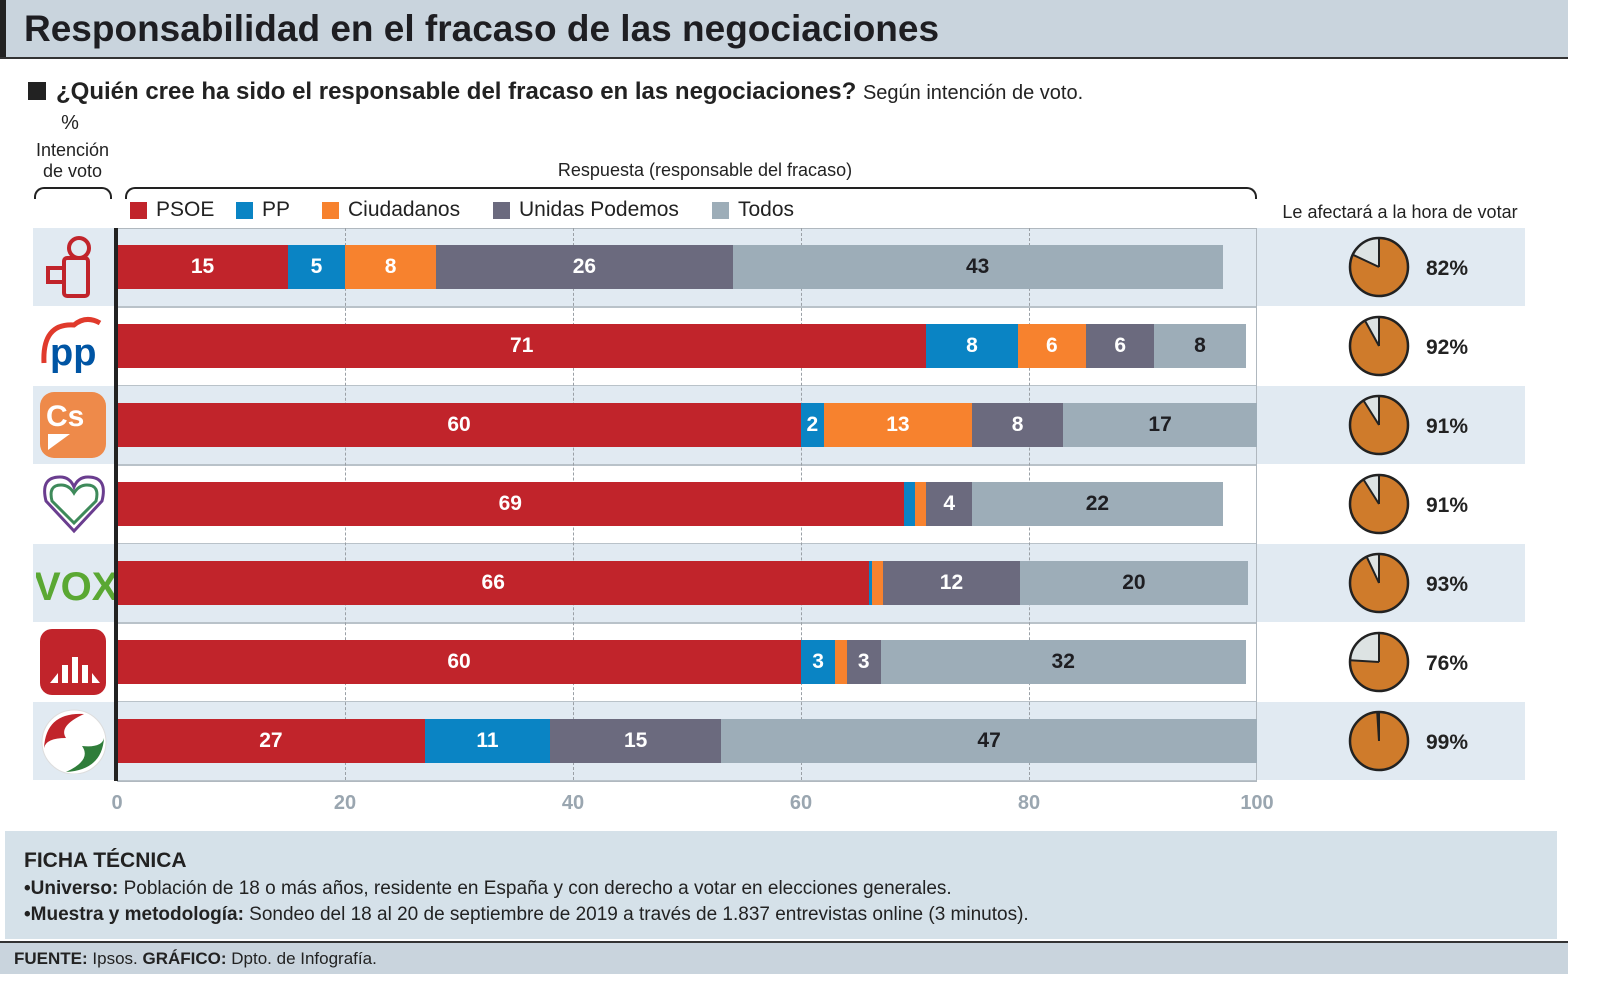  What do you see at coordinates (70, 123) in the screenshot?
I see `pct-label: %` at bounding box center [70, 123].